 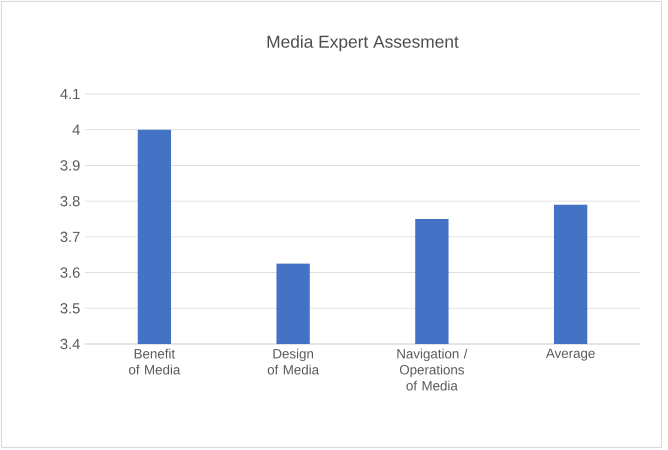 What do you see at coordinates (570, 354) in the screenshot?
I see `x-tick-label: Average` at bounding box center [570, 354].